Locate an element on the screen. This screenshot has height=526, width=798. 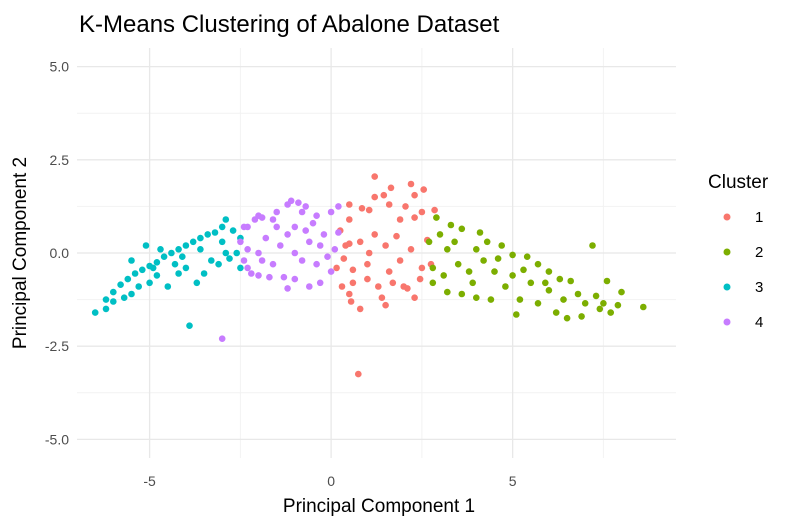
legend-label-2: 2 is located at coordinates (759, 252).